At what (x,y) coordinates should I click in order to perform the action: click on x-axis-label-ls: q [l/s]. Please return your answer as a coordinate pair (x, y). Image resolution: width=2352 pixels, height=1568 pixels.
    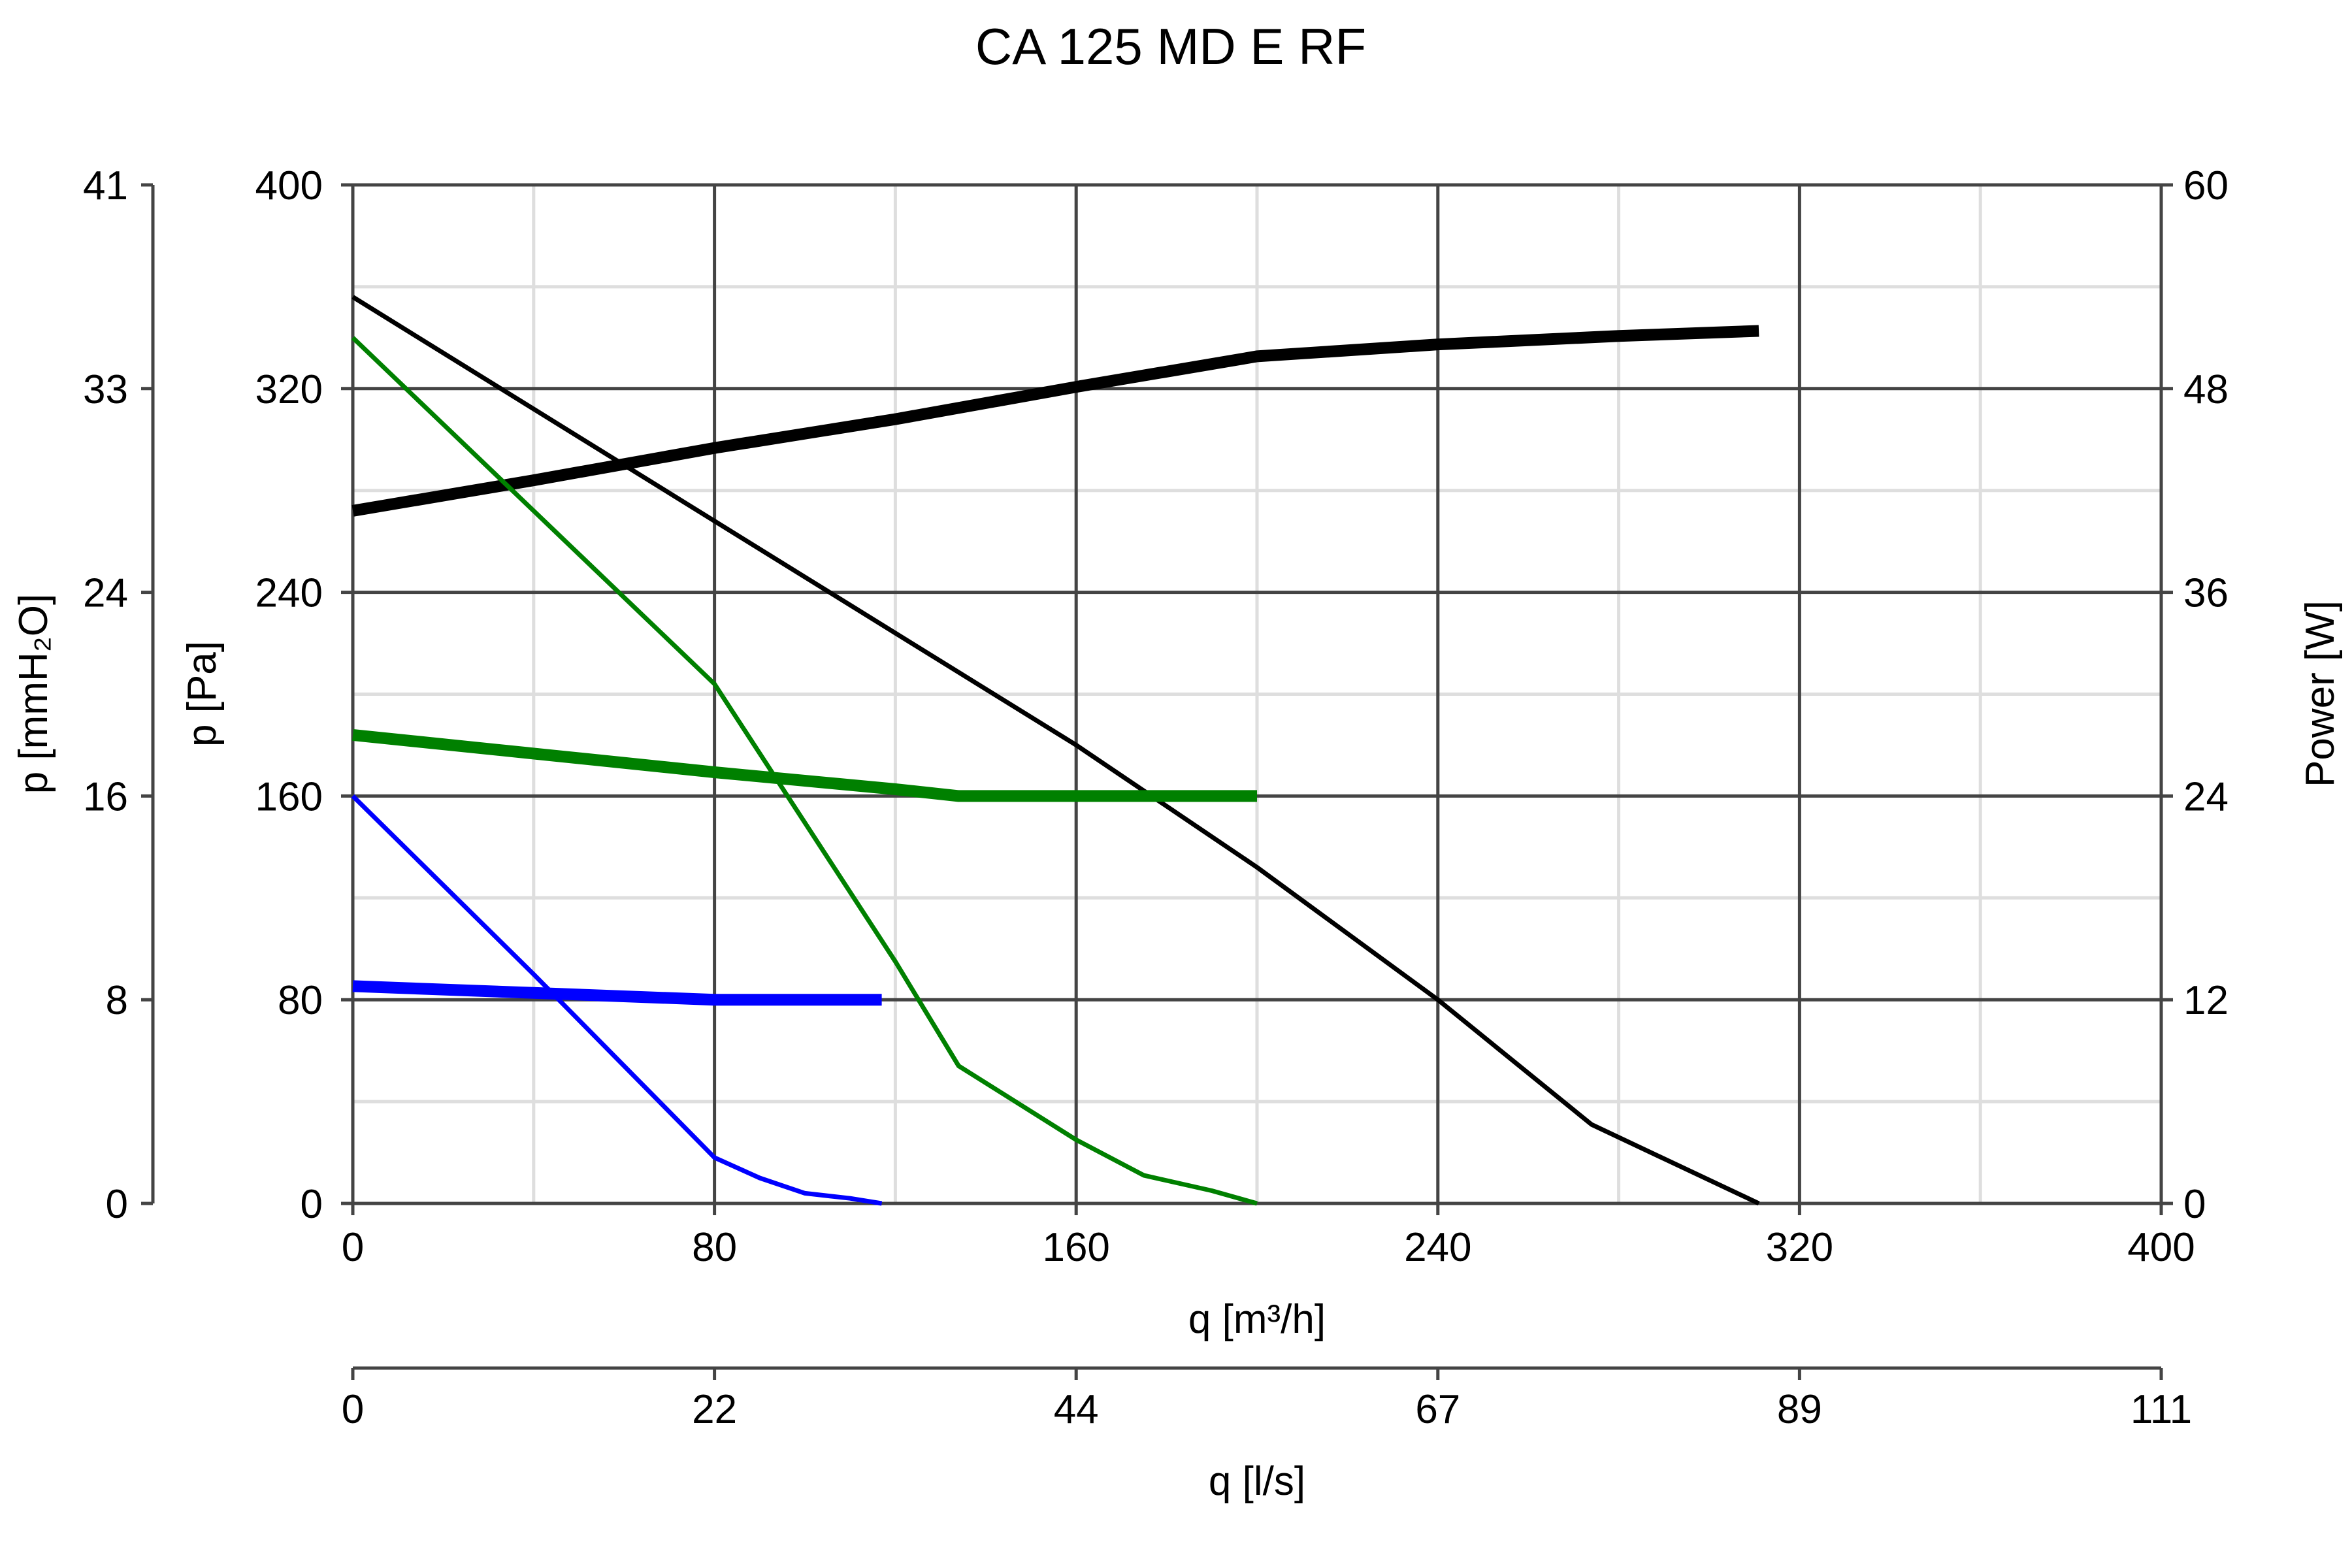
    Looking at the image, I should click on (1257, 1481).